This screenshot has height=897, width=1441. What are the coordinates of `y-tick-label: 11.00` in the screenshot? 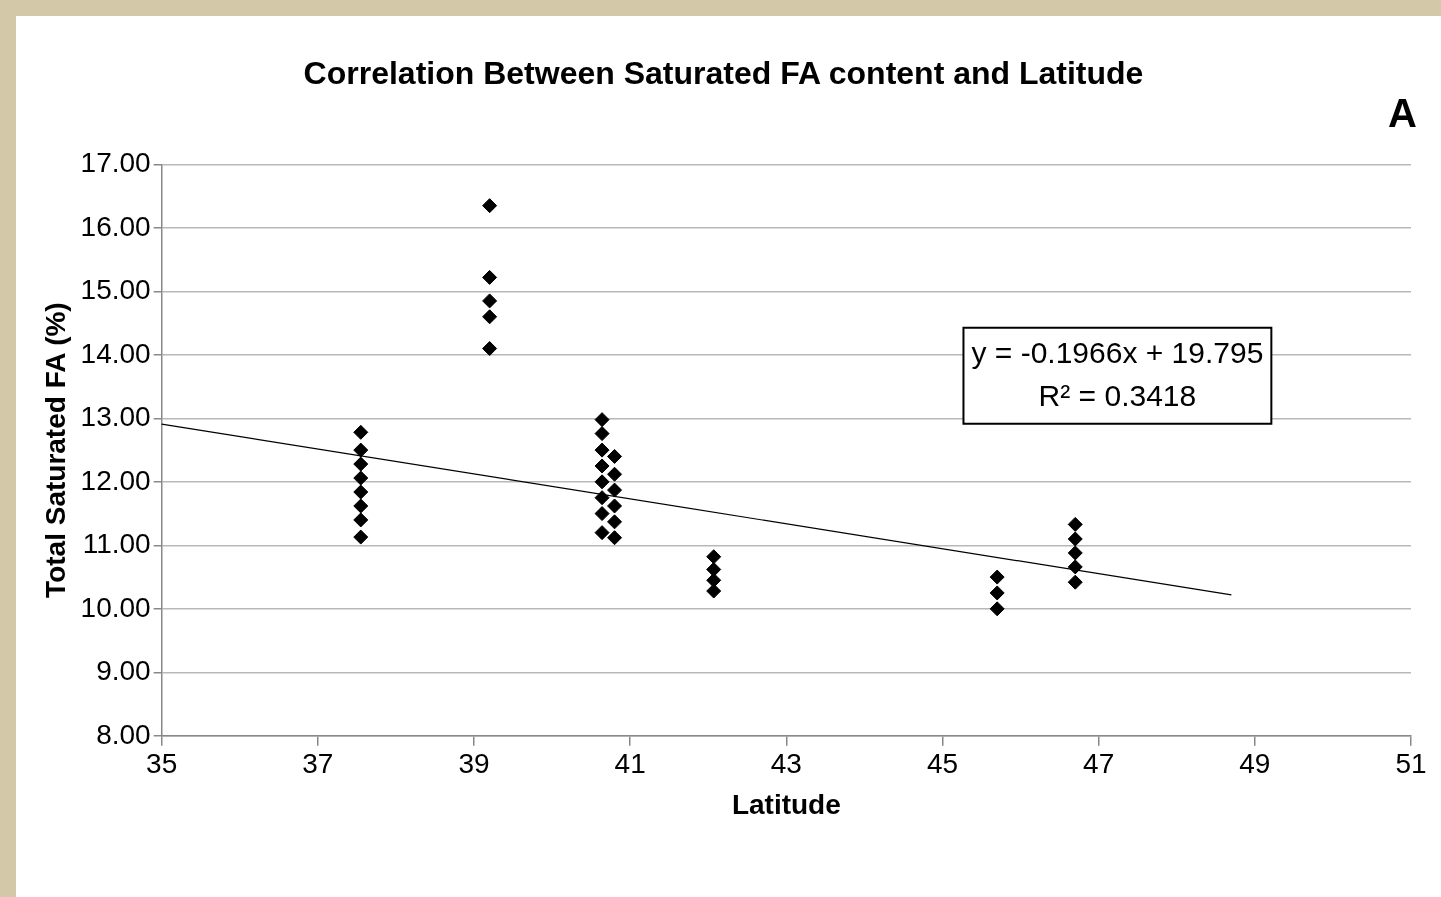 It's located at (116, 544).